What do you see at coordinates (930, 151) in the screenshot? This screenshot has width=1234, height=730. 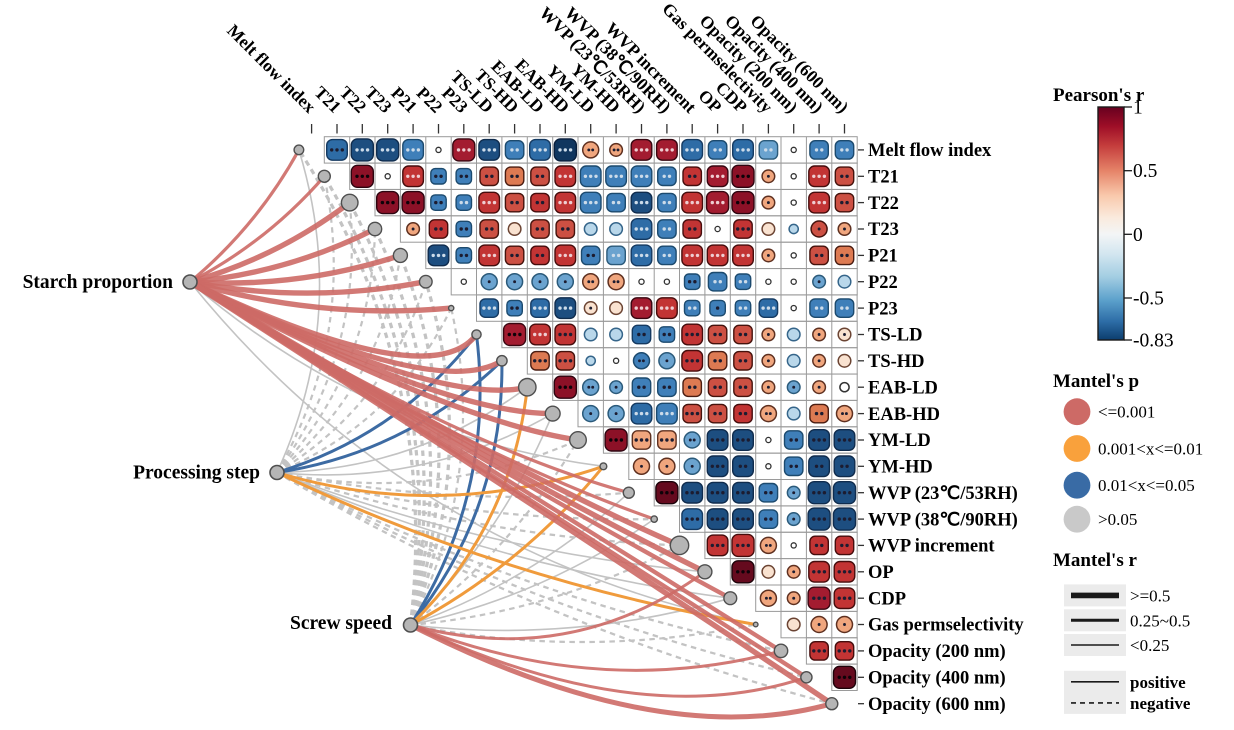 I see `svg-text: Melt flow index` at bounding box center [930, 151].